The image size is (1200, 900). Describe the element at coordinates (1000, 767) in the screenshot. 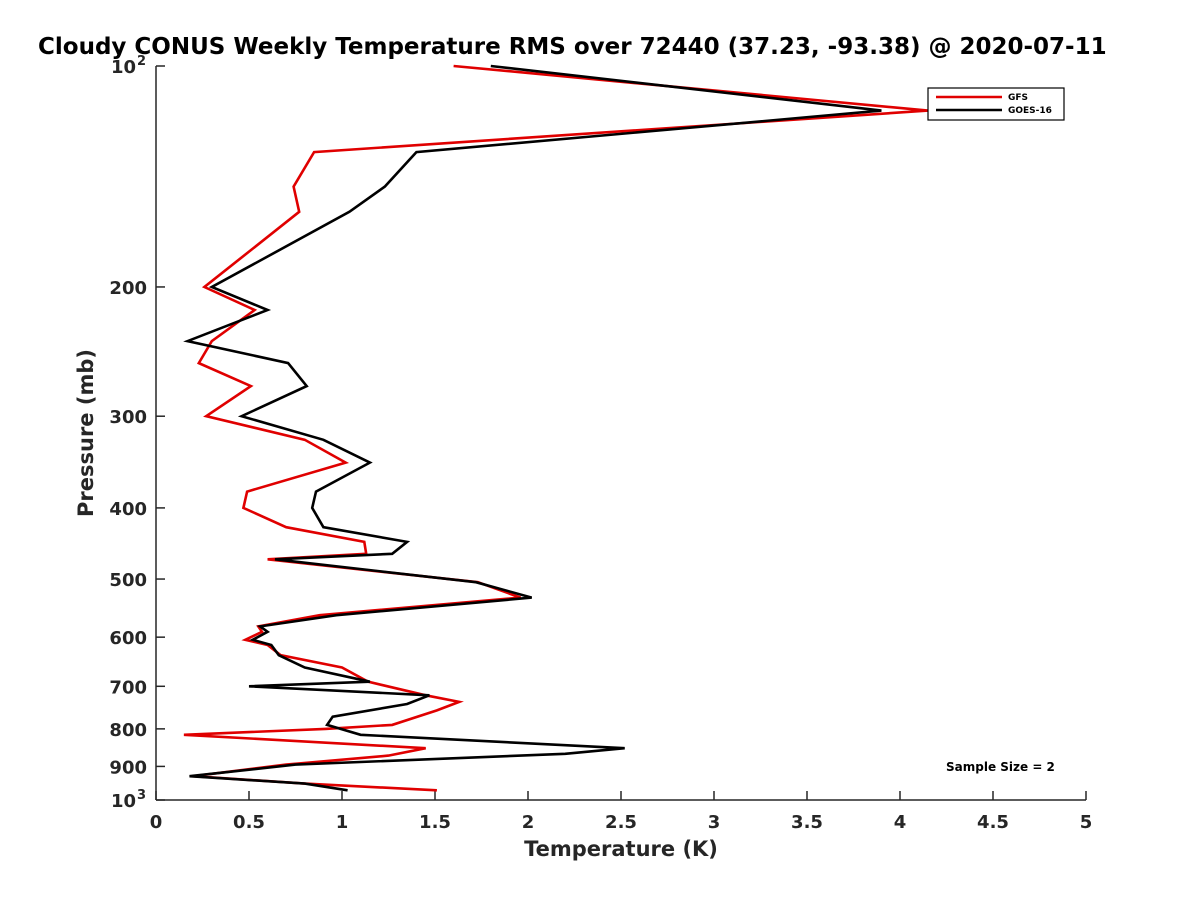

I see `sample-size-annotation: Sample Size = 2` at that location.